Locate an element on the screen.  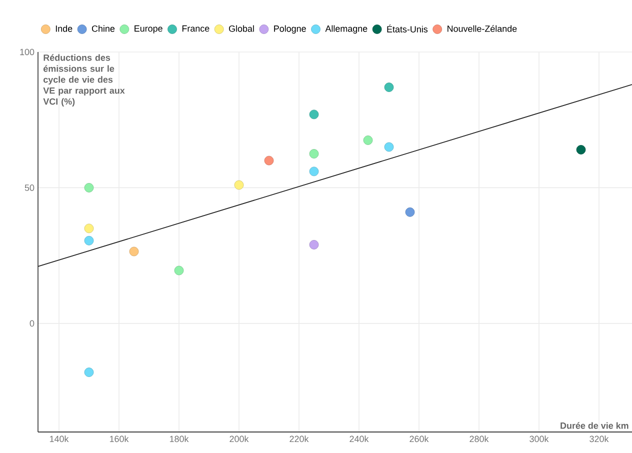
y-tick-label: 100 is located at coordinates (27, 52).